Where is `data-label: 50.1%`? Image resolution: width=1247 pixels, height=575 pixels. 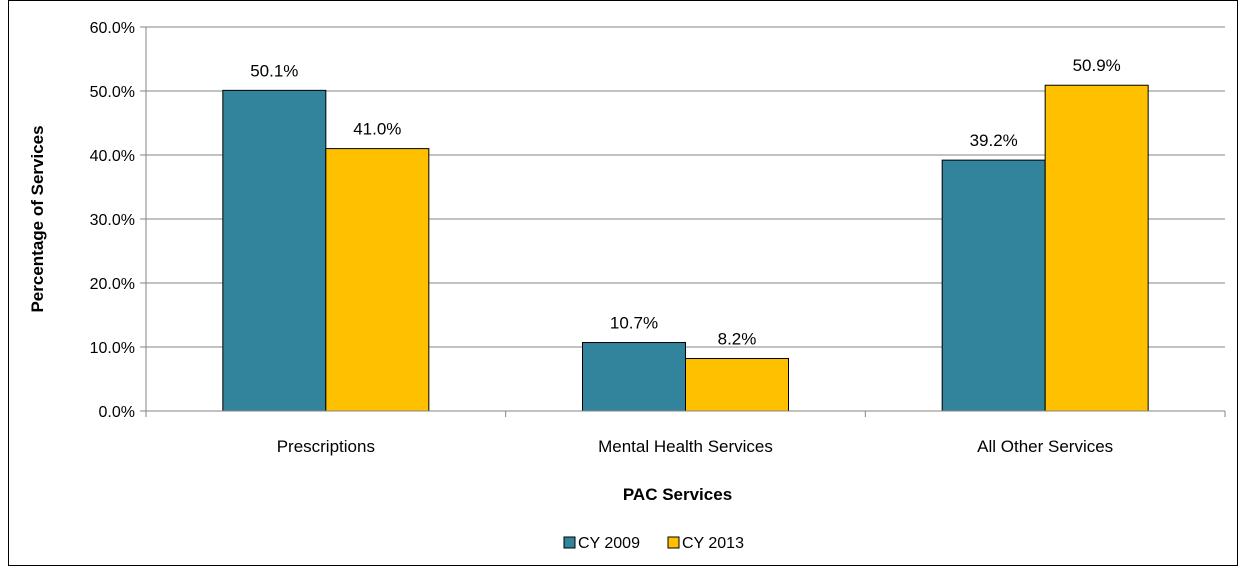
data-label: 50.1% is located at coordinates (274, 70).